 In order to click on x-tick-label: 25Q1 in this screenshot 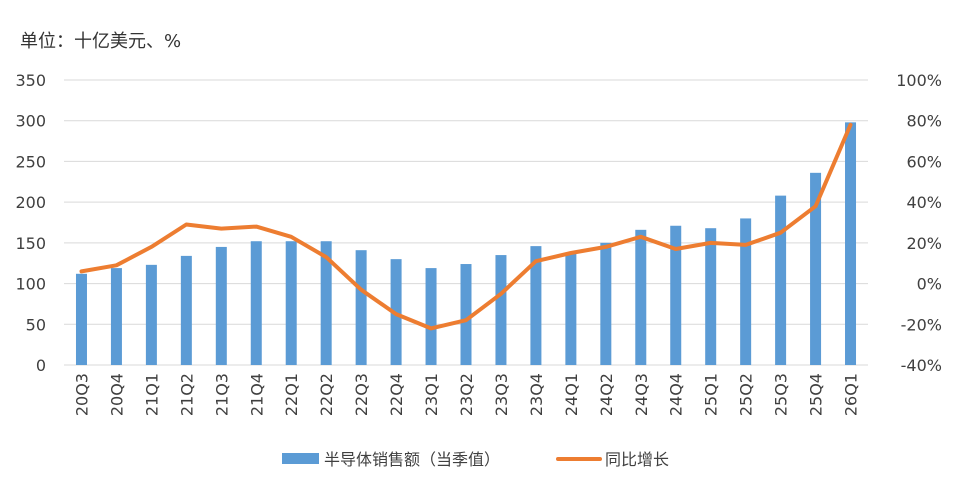, I will do `click(711, 394)`.